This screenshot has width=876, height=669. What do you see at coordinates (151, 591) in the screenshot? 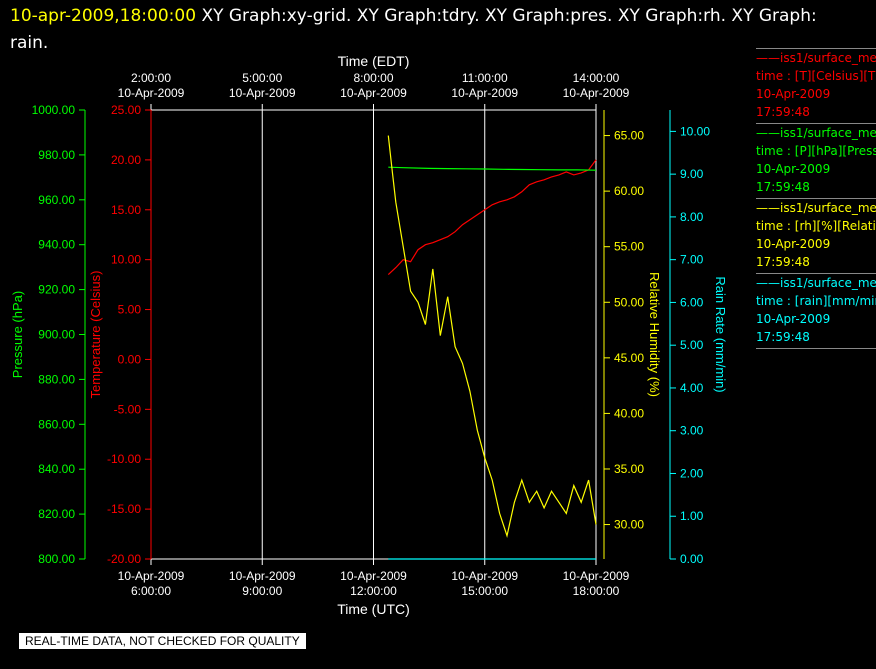
I see `x-tick-label-time: 6:00:00` at bounding box center [151, 591].